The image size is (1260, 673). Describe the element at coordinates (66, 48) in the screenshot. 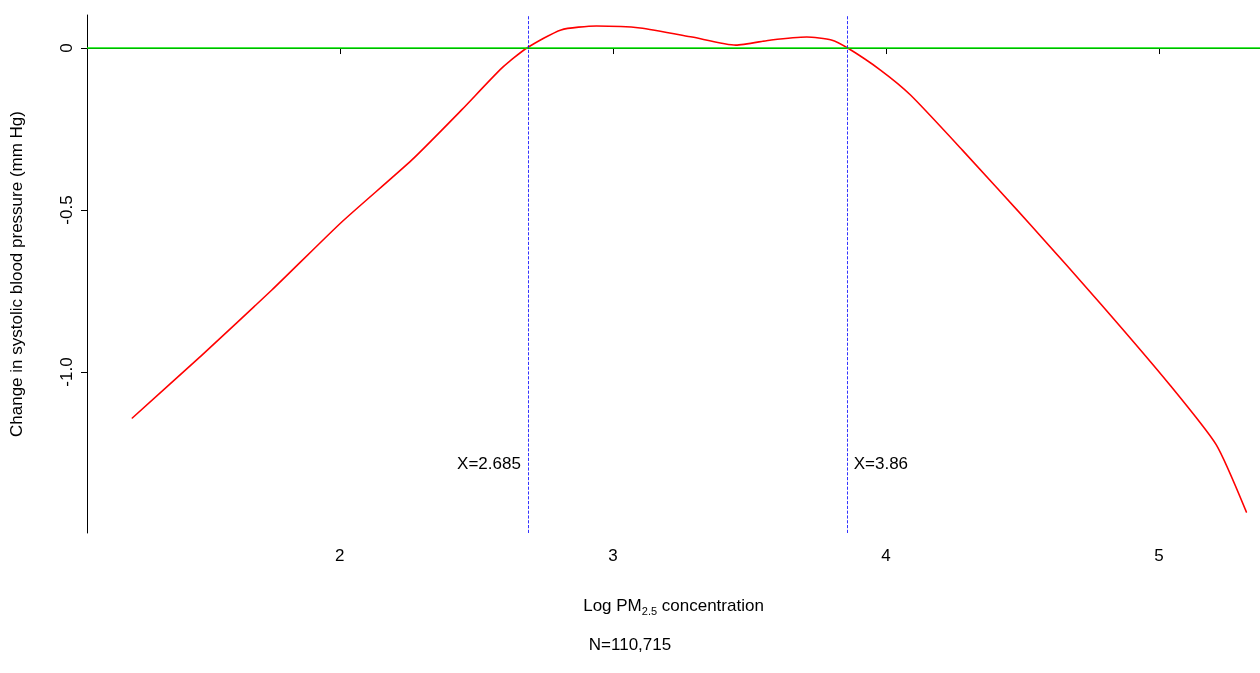

I see `y-tick-label: 0` at that location.